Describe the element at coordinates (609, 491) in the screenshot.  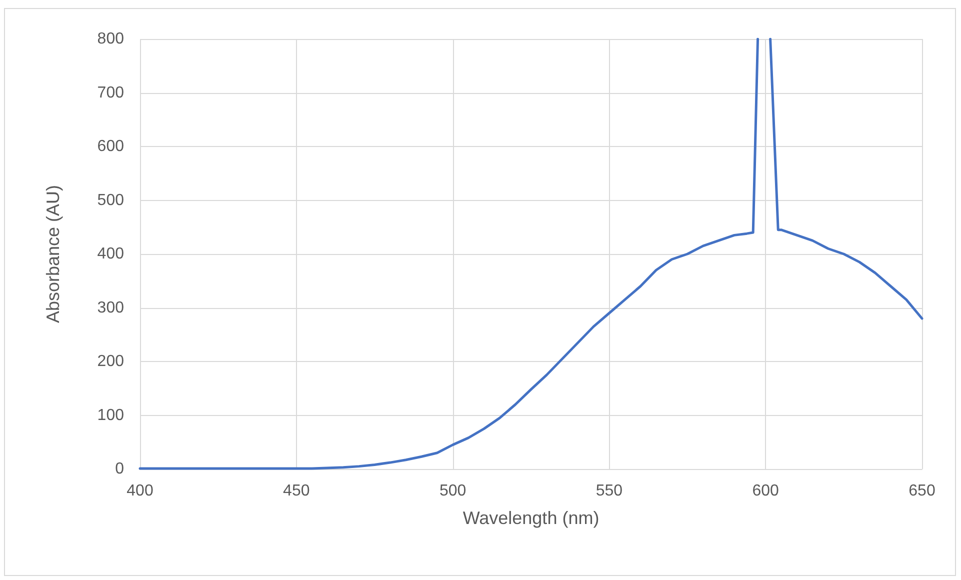
I see `x-tick-label: 550` at that location.